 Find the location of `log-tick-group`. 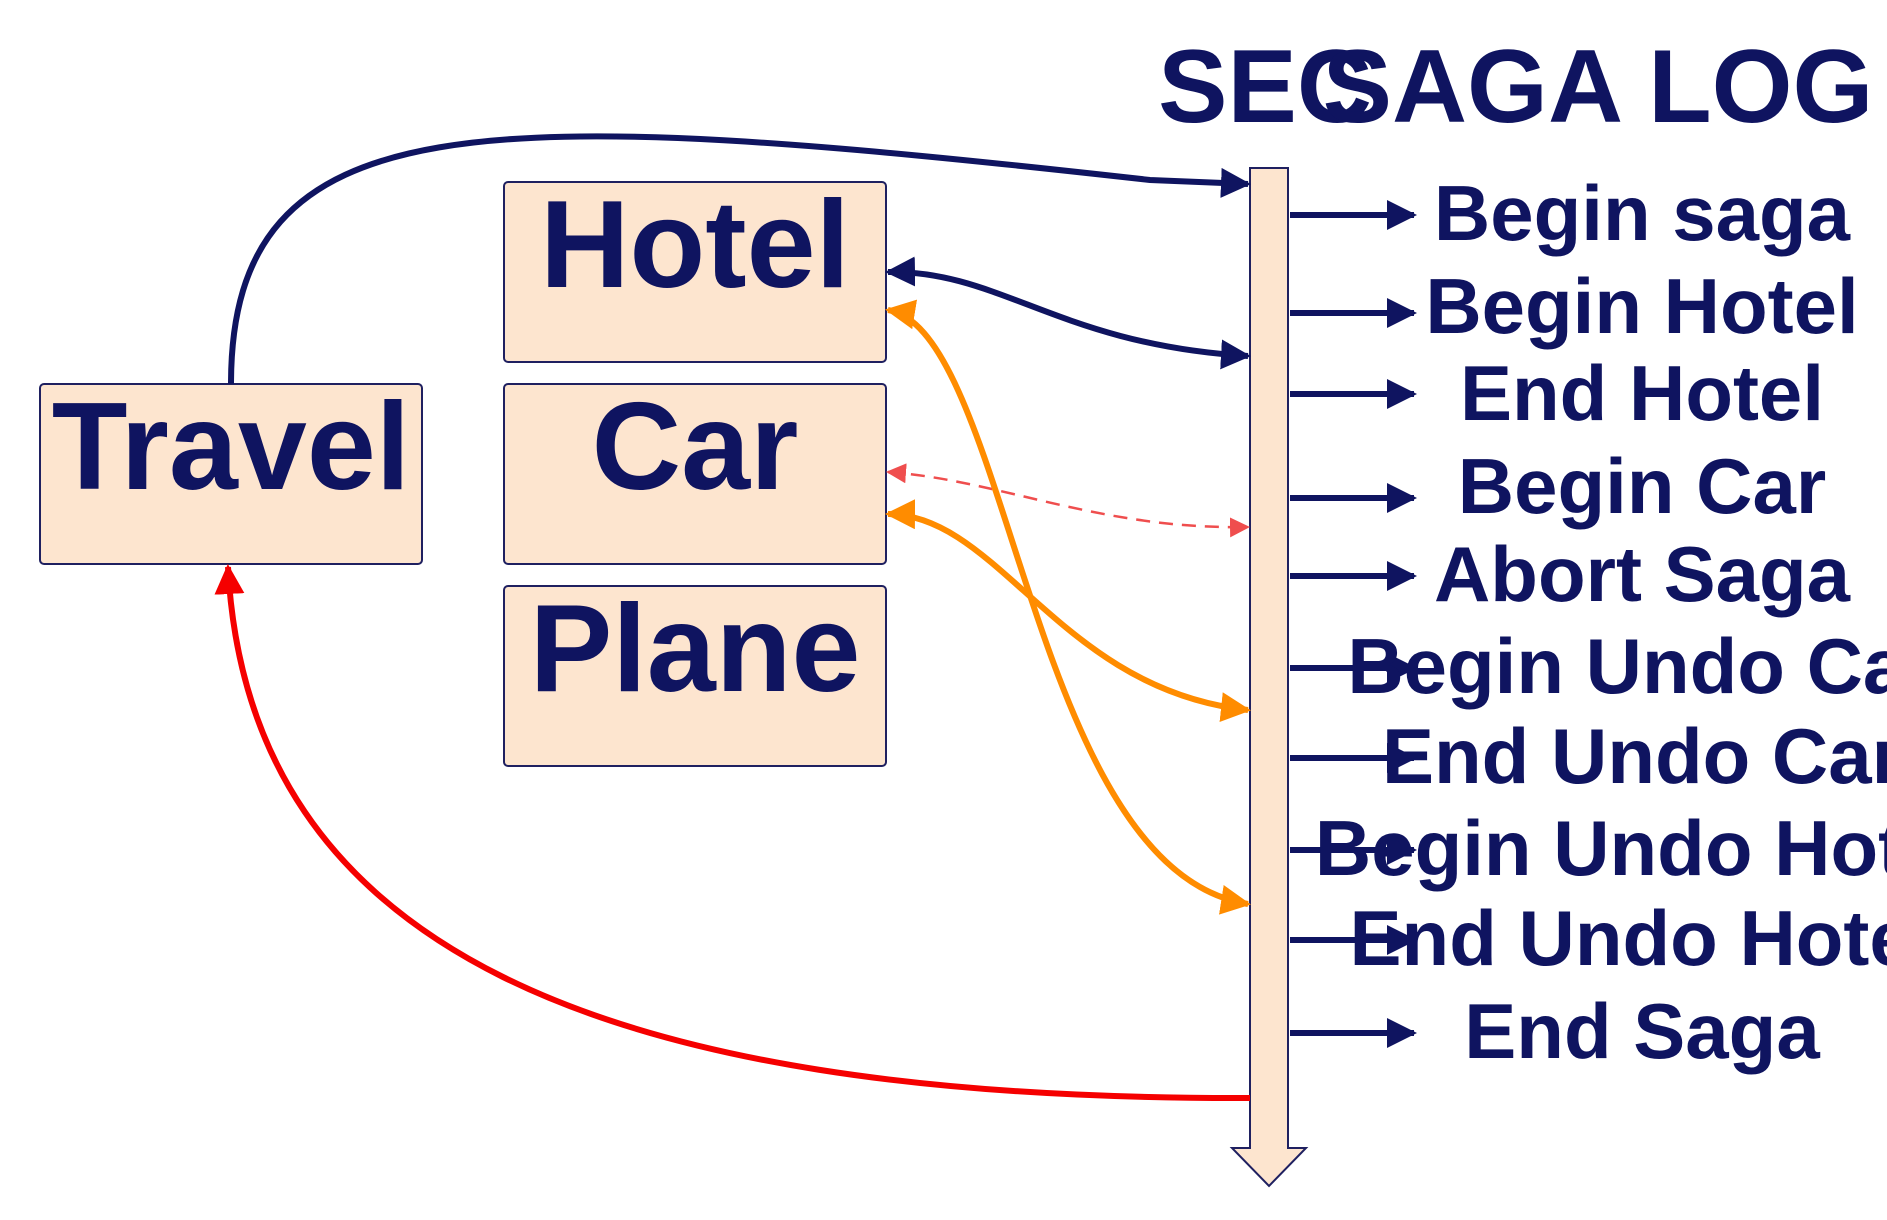

log-tick-group is located at coordinates (1353, 624).